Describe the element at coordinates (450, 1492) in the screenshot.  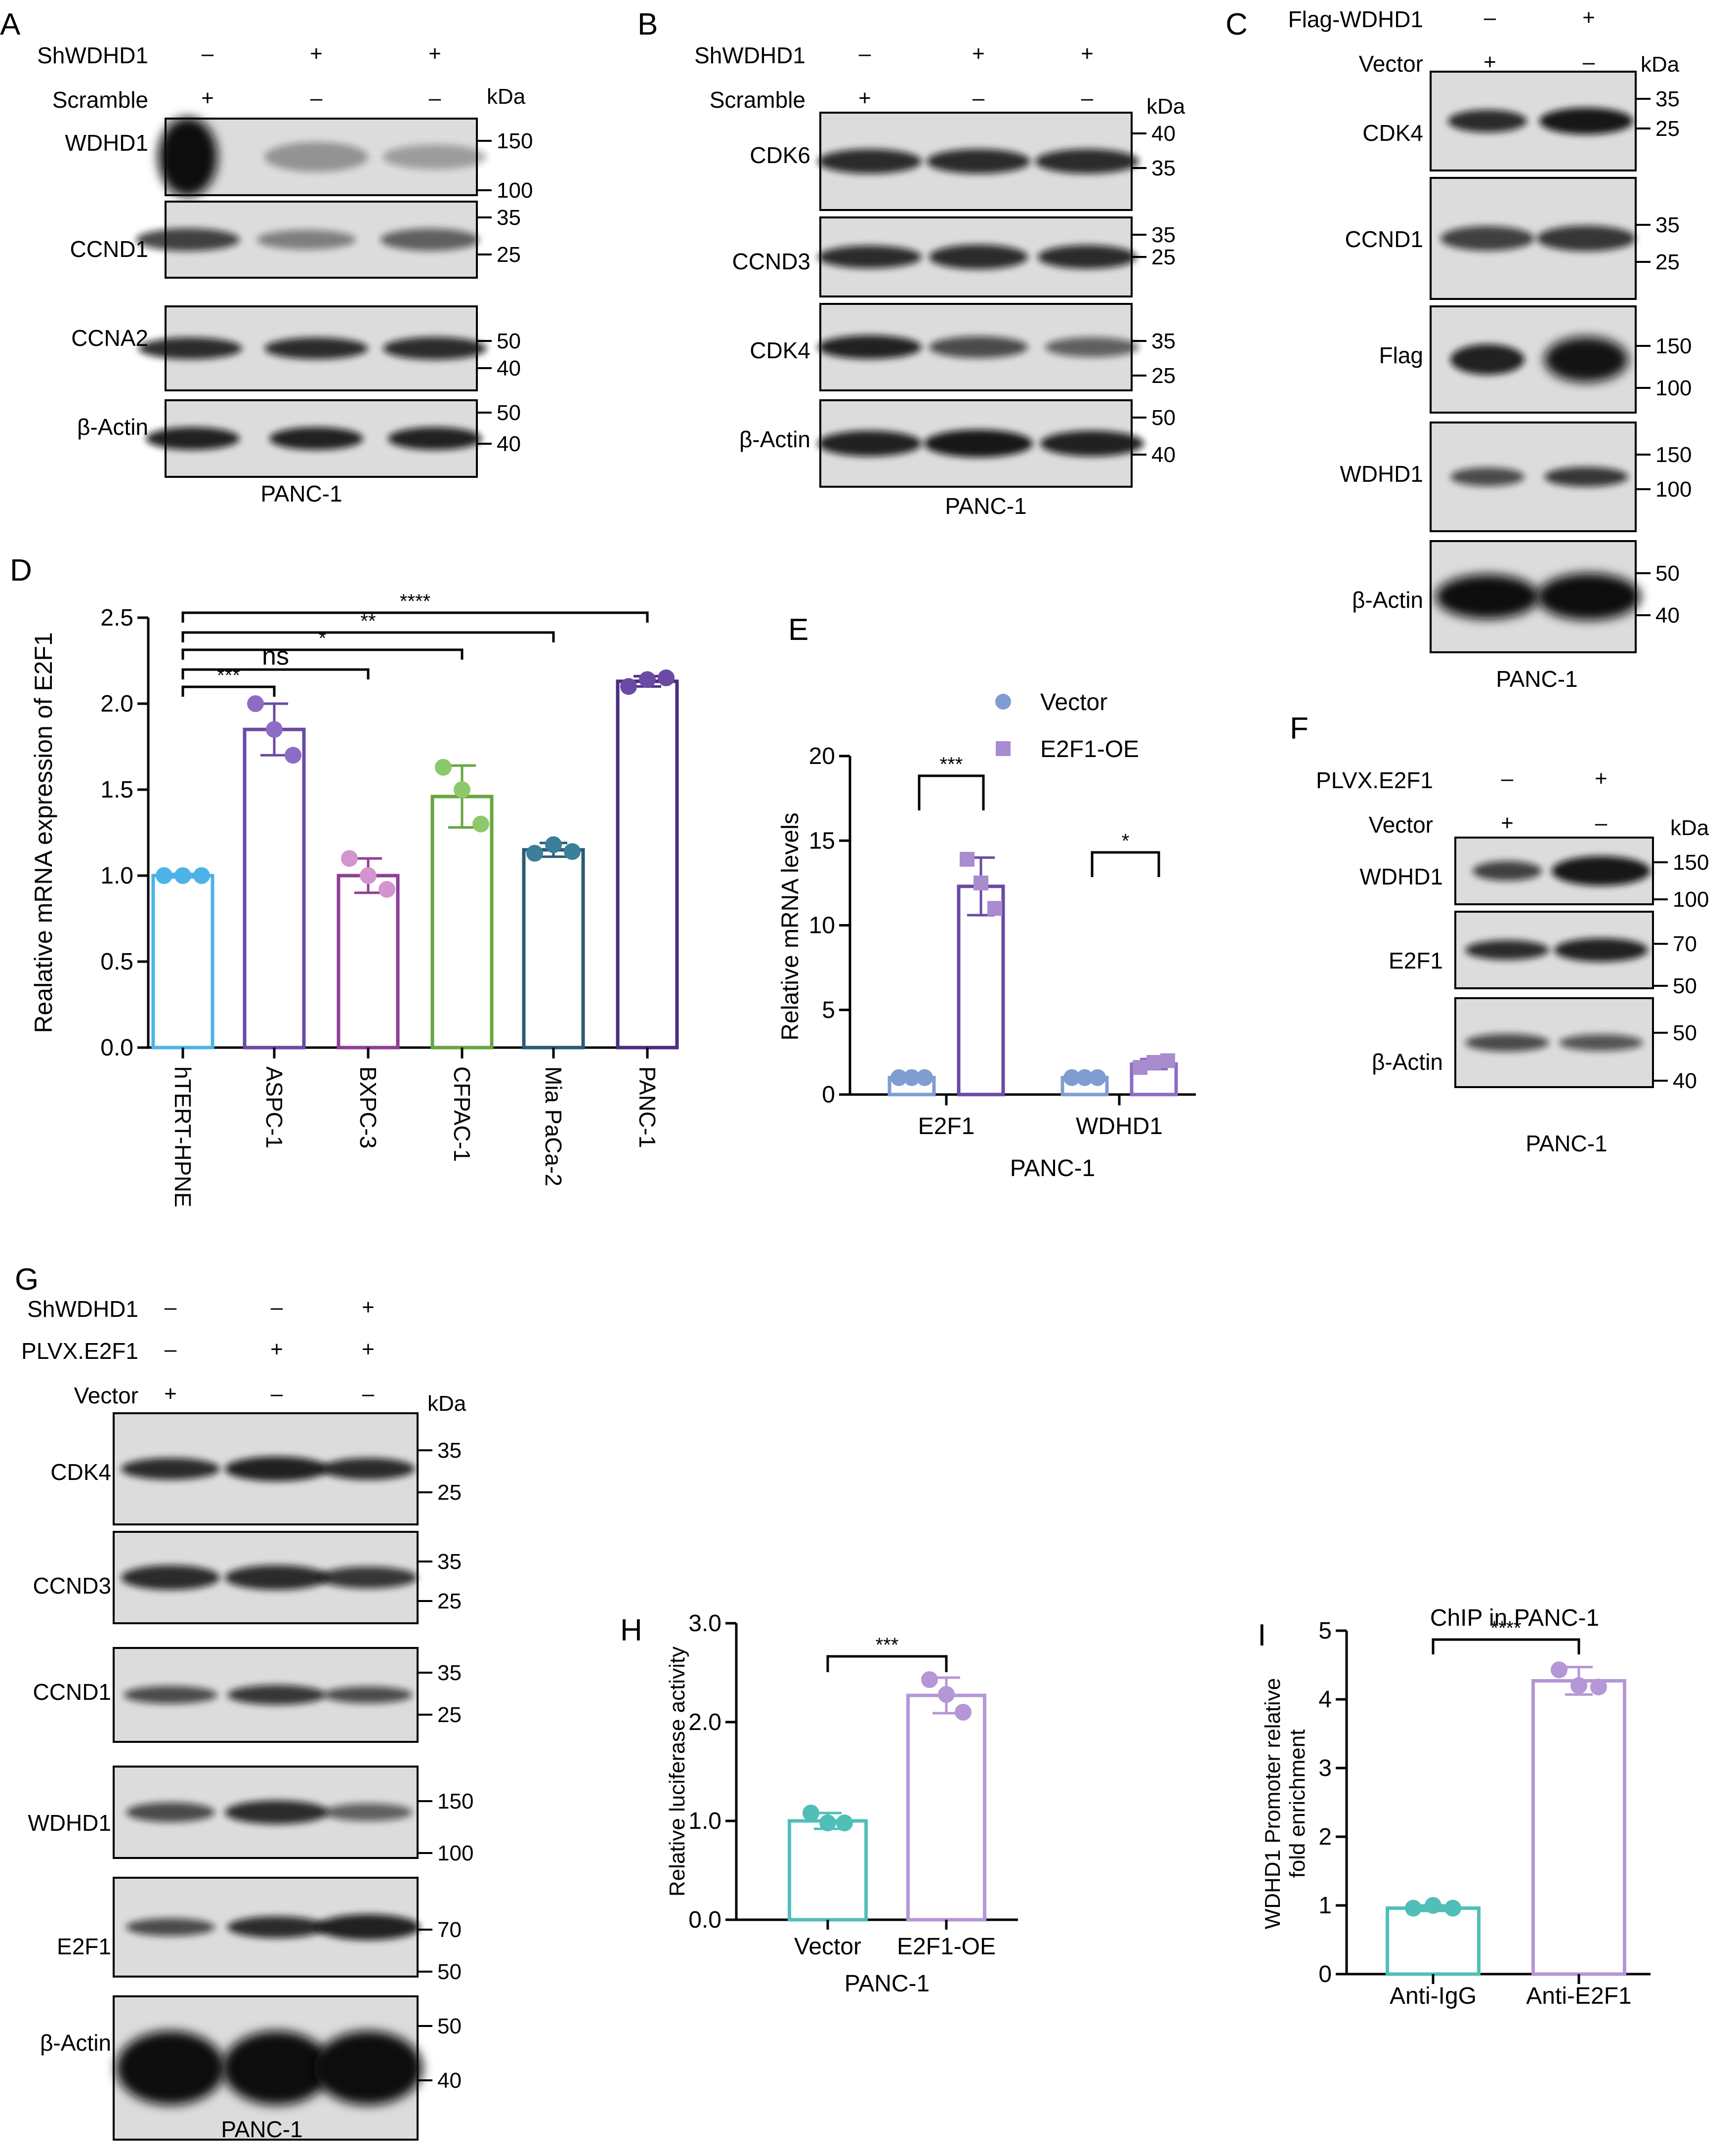
I see `marker-label: 25` at that location.